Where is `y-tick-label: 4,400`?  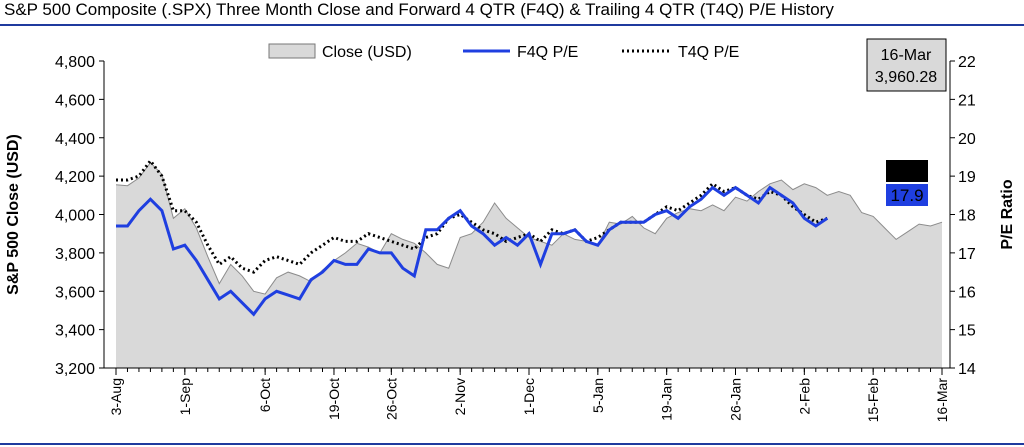
y-tick-label: 4,400 is located at coordinates (75, 139).